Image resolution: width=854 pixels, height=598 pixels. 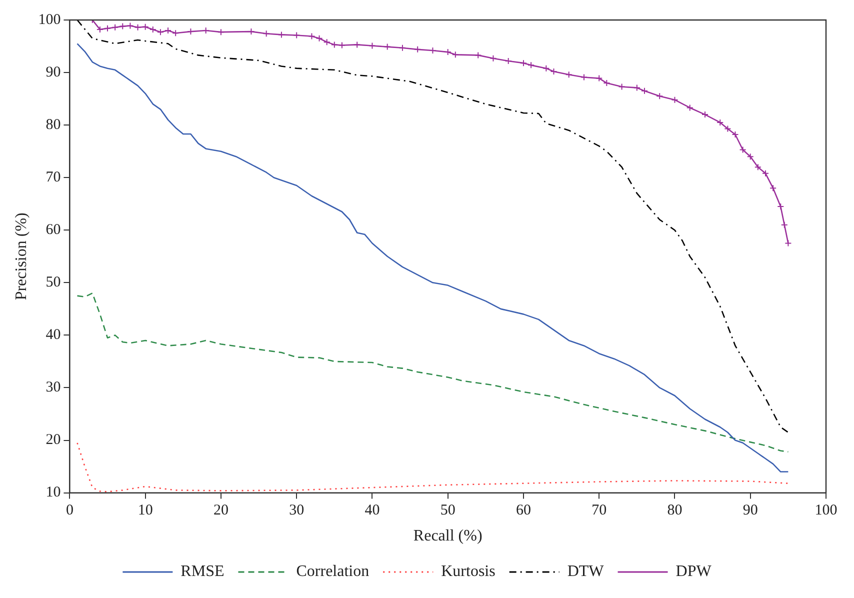 I want to click on legend-label: DPW, so click(x=694, y=571).